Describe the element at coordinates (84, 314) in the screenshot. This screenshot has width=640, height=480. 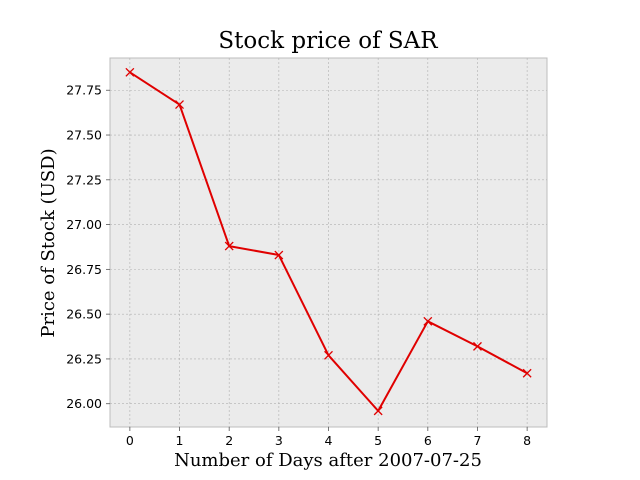
I see `y-tick-label: 26.50` at that location.